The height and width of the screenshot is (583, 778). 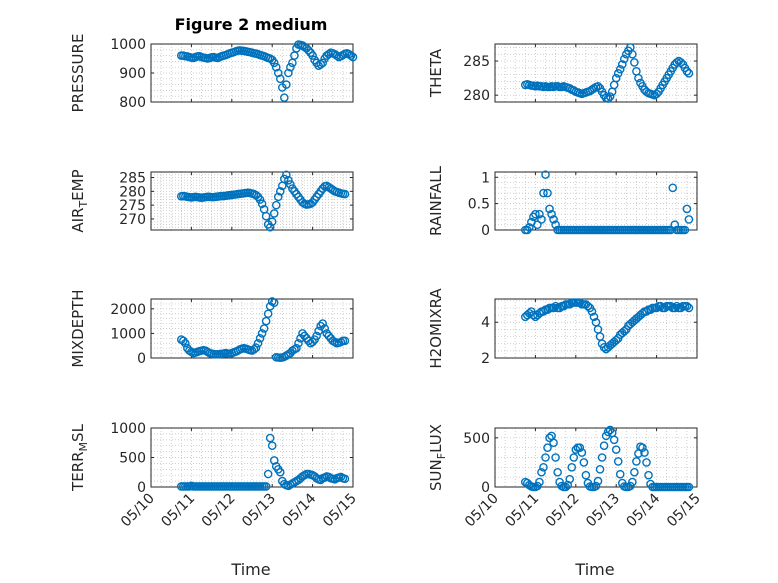 What do you see at coordinates (485, 323) in the screenshot?
I see `y-tick-label: 4` at bounding box center [485, 323].